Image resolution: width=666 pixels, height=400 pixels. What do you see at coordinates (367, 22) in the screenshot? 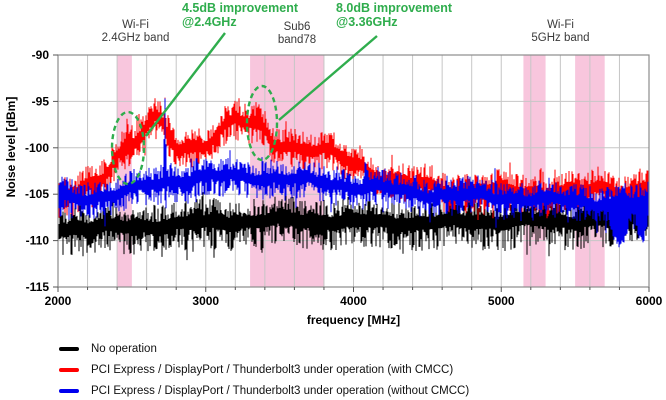
I see `annotation-text: @3.36GHz` at bounding box center [367, 22].